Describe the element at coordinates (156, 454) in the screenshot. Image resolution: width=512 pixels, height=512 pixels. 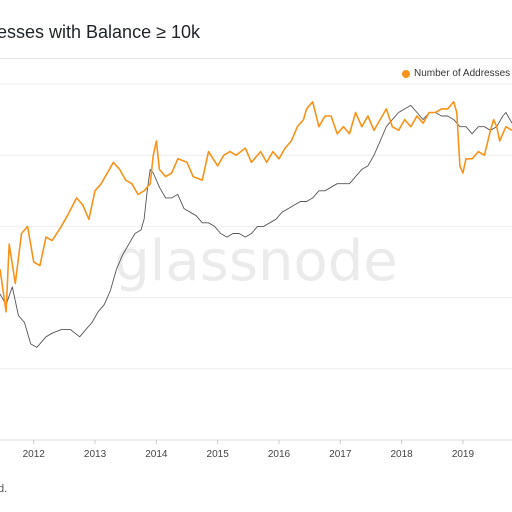
I see `x-tick-label-2014: 2014` at that location.